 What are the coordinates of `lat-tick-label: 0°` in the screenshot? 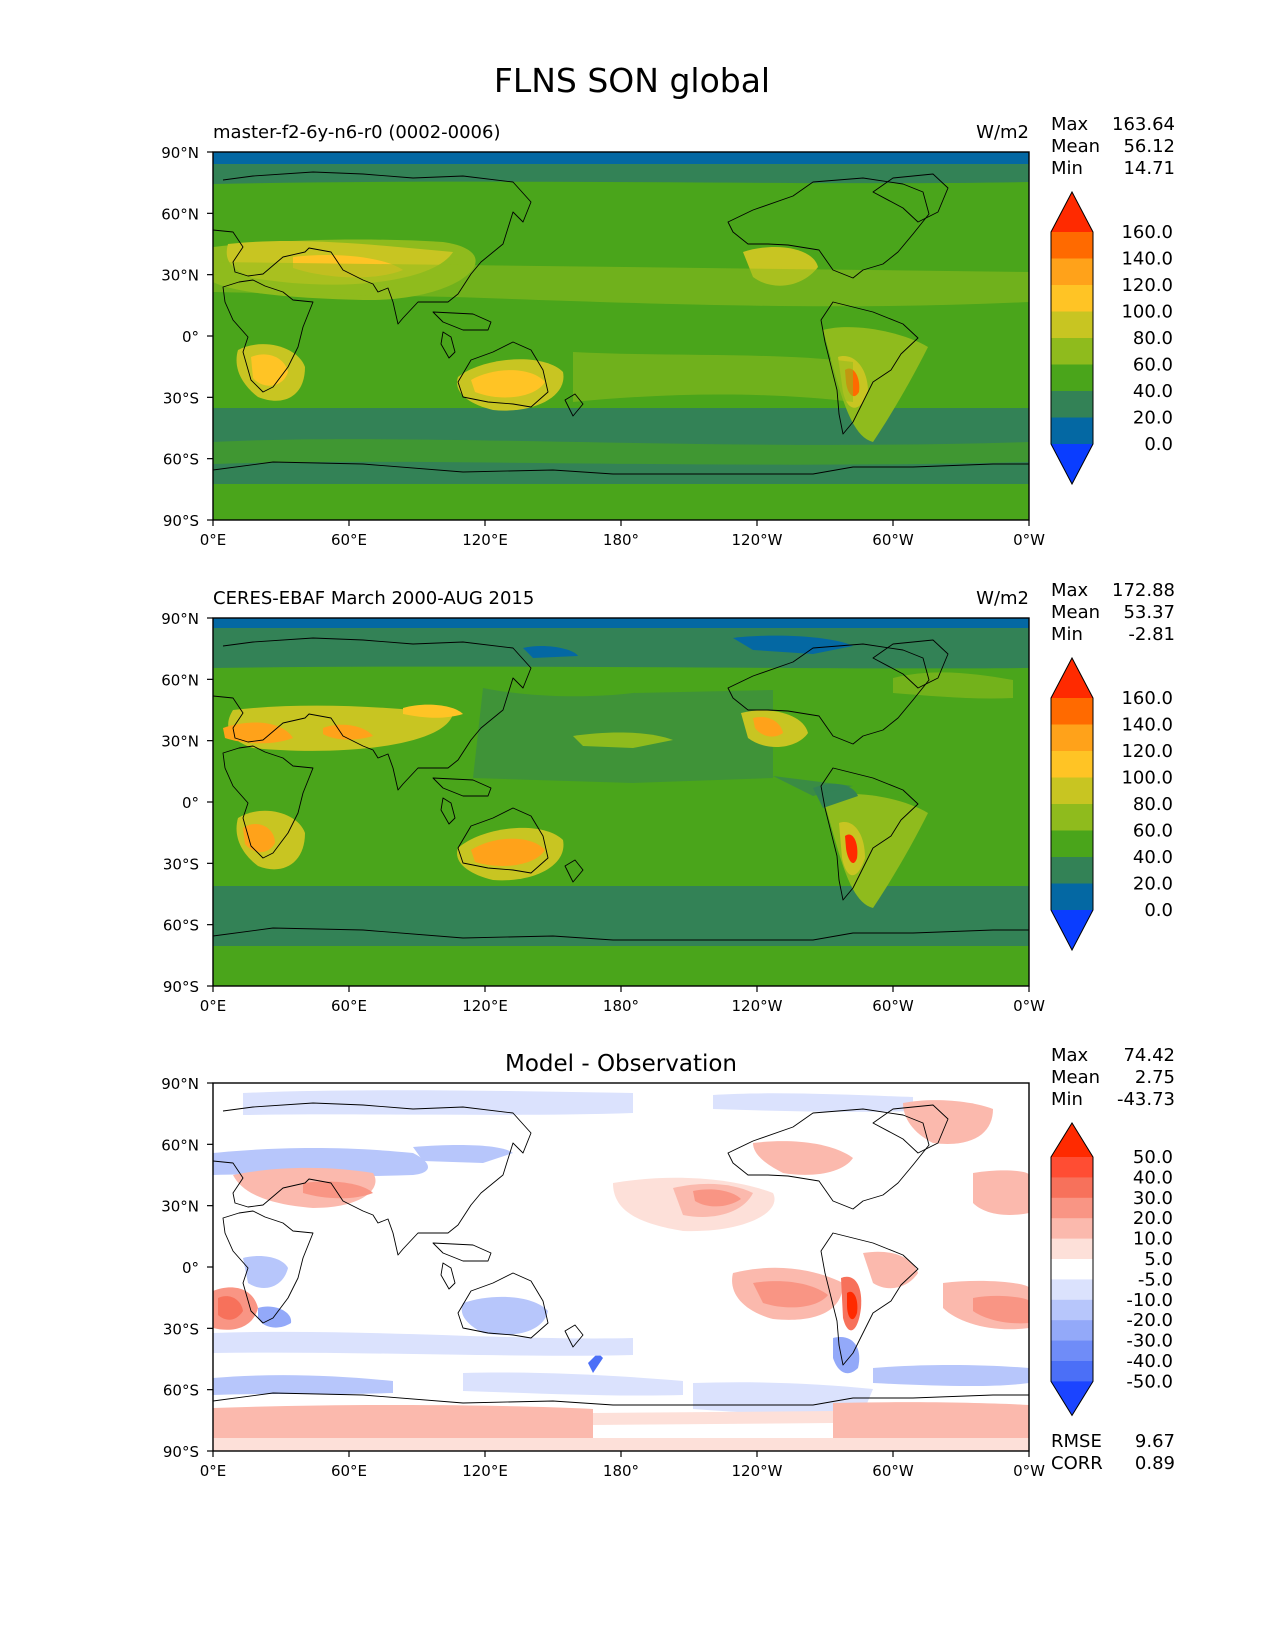 It's located at (190, 337).